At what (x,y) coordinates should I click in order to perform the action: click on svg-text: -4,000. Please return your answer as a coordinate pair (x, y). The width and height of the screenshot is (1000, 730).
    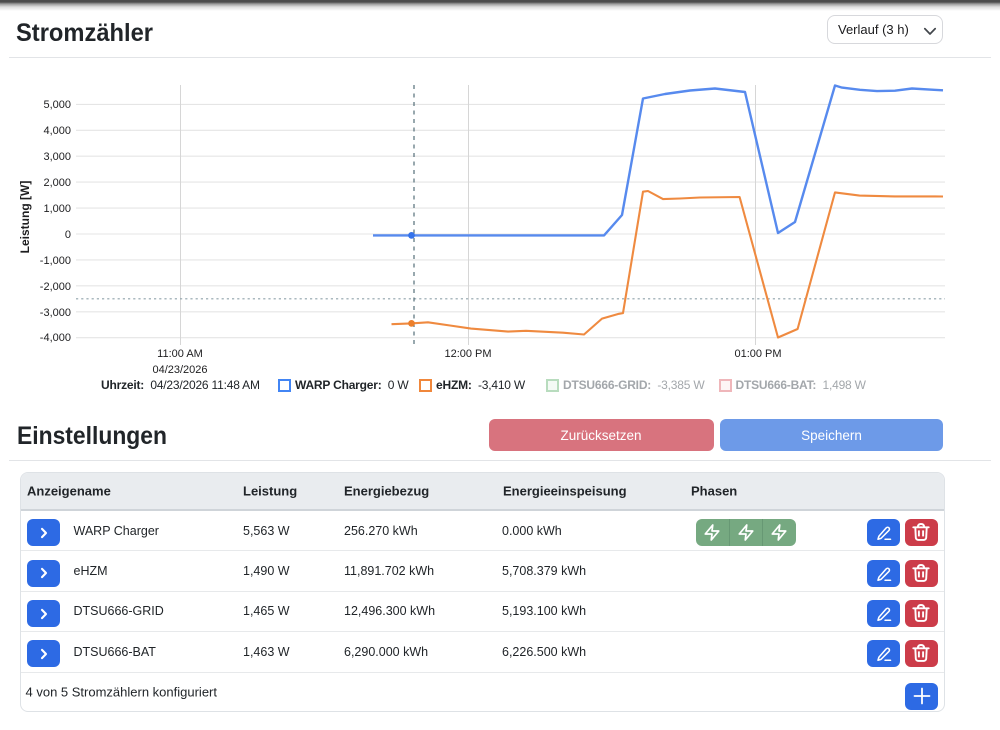
    Looking at the image, I should click on (55, 338).